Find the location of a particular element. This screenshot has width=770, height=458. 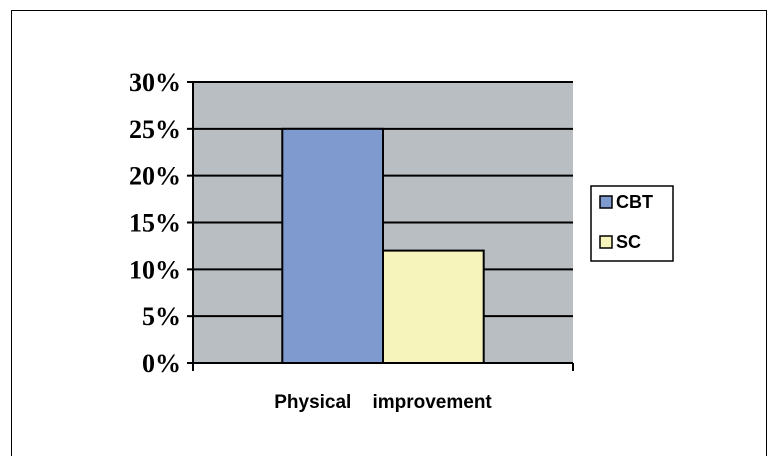

legend: CBT SC is located at coordinates (632, 223).